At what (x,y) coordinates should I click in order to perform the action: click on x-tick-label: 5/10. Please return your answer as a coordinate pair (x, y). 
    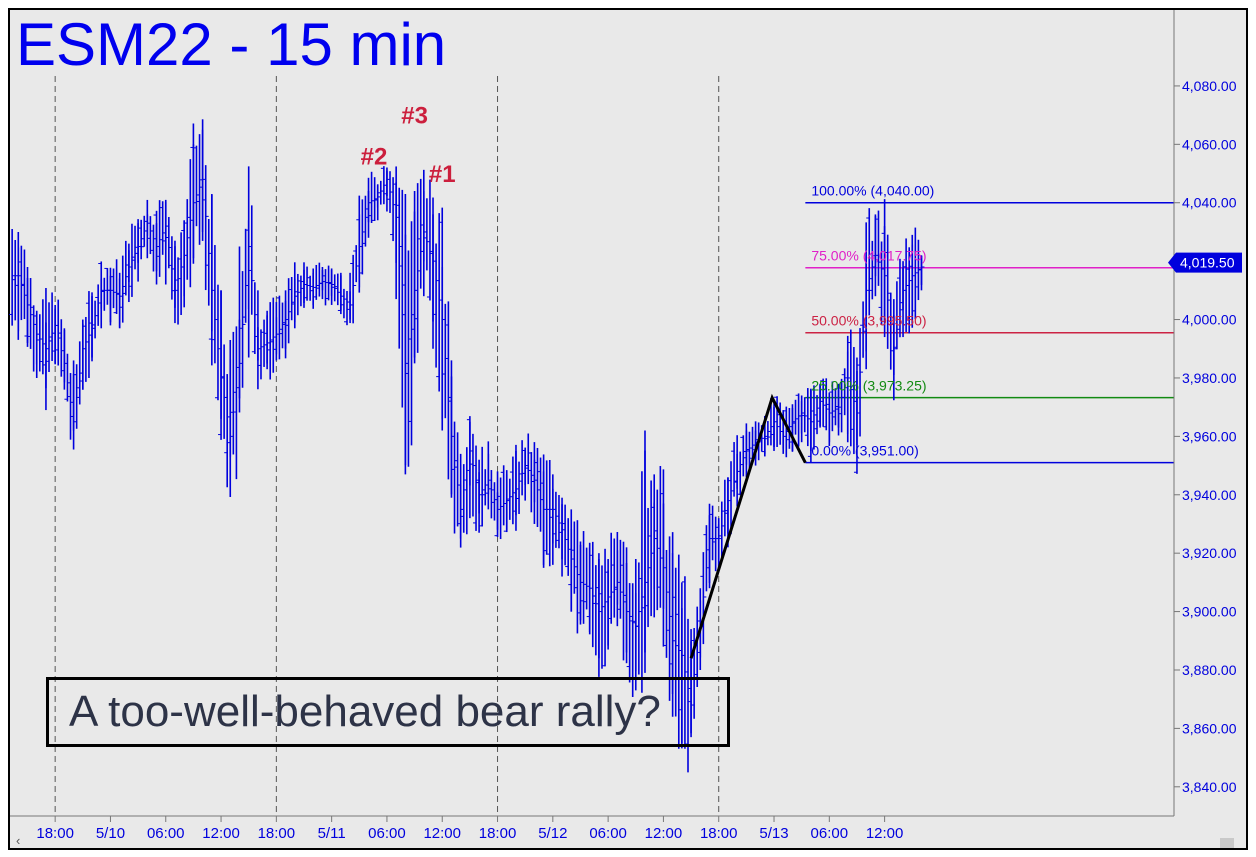
    Looking at the image, I should click on (110, 833).